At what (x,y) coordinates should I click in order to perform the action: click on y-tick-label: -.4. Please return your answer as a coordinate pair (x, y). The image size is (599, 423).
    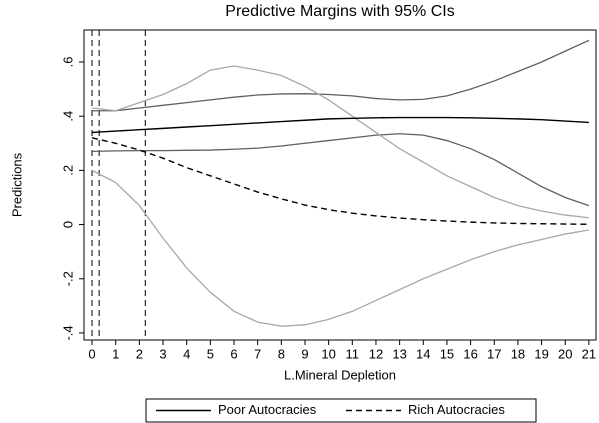
    Looking at the image, I should click on (67, 332).